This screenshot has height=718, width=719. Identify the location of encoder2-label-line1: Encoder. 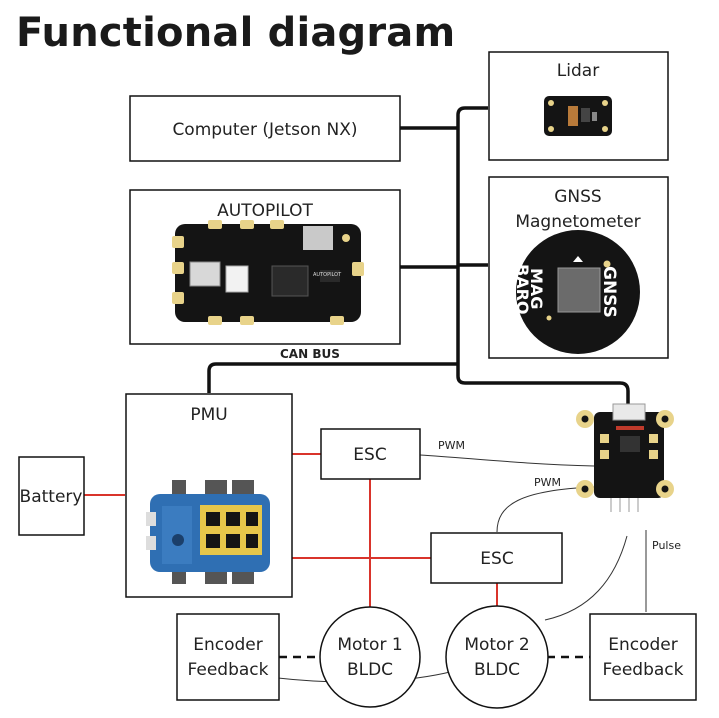
(643, 645).